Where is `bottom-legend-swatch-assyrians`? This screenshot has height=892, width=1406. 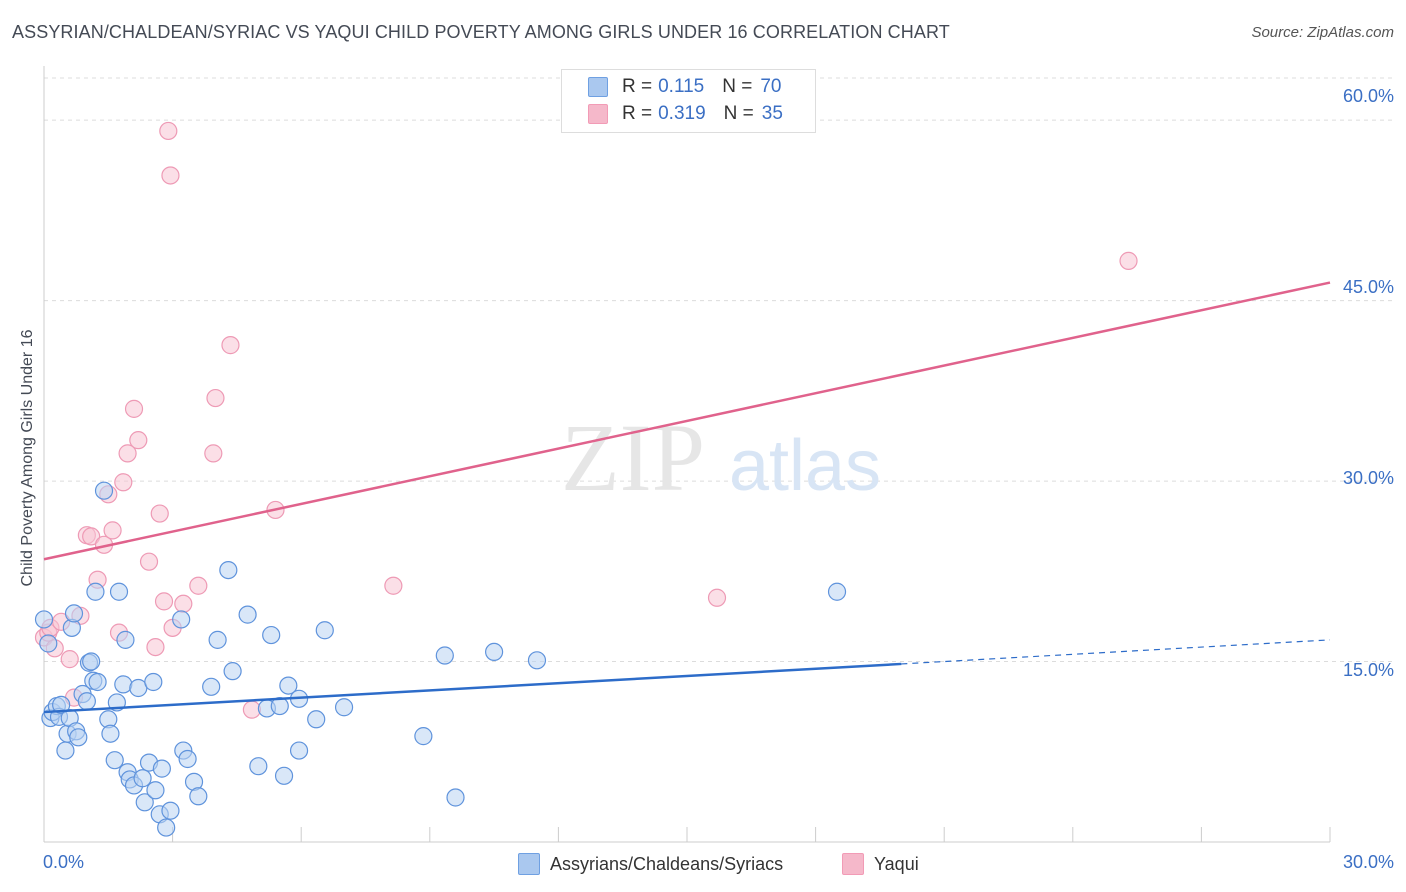 bottom-legend-swatch-assyrians is located at coordinates (529, 864).